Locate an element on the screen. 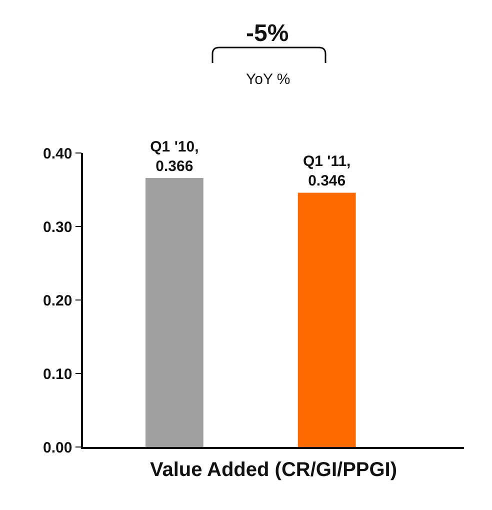 Image resolution: width=492 pixels, height=510 pixels. y-tick-label: 0.00 is located at coordinates (57, 447).